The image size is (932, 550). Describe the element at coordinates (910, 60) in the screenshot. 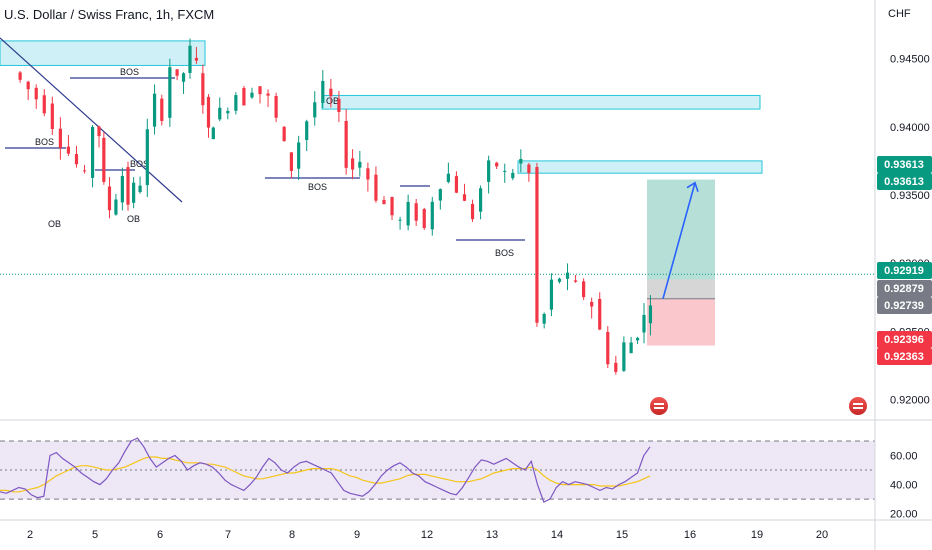

I see `y-tick-label: 0.94500` at that location.